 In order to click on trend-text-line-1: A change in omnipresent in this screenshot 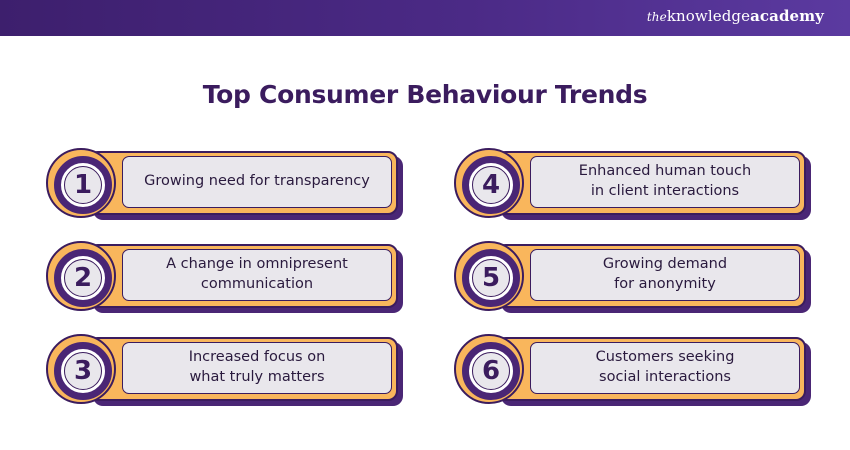, I will do `click(257, 264)`.